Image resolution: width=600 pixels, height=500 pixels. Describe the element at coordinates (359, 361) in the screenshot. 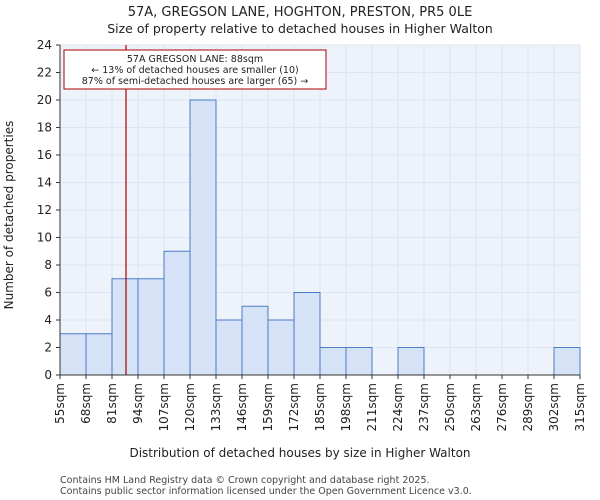

I see `bar-198sqm` at that location.